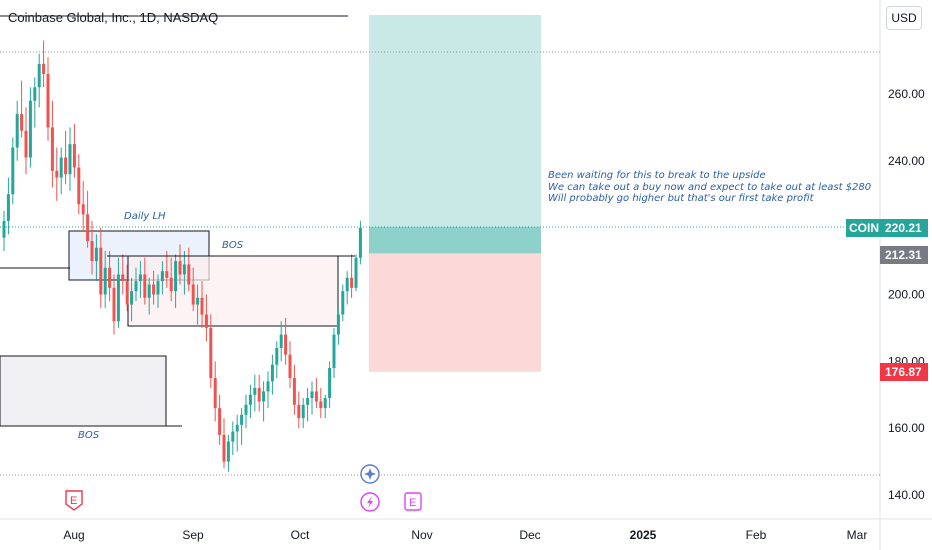  I want to click on news-star-icon, so click(370, 474).